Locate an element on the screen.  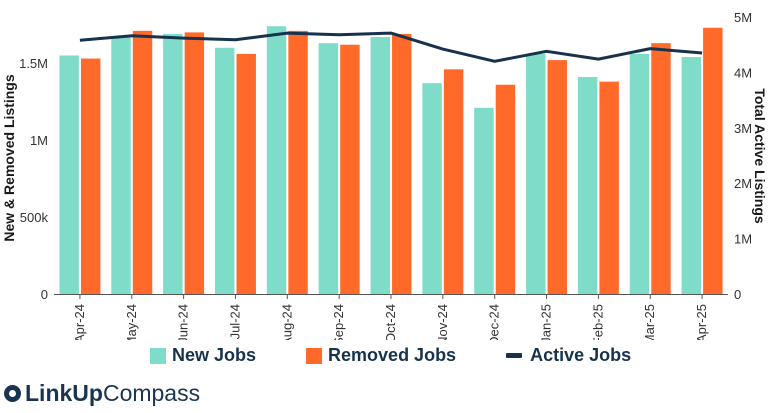
legend-label-new: New Jobs is located at coordinates (214, 355).